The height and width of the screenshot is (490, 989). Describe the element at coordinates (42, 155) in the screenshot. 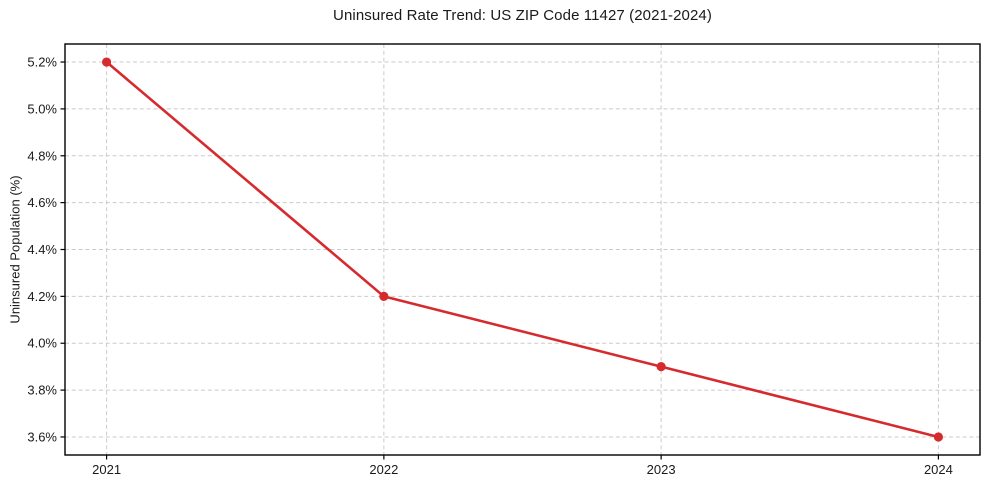

I see `y-tick-label: 4.8%` at that location.